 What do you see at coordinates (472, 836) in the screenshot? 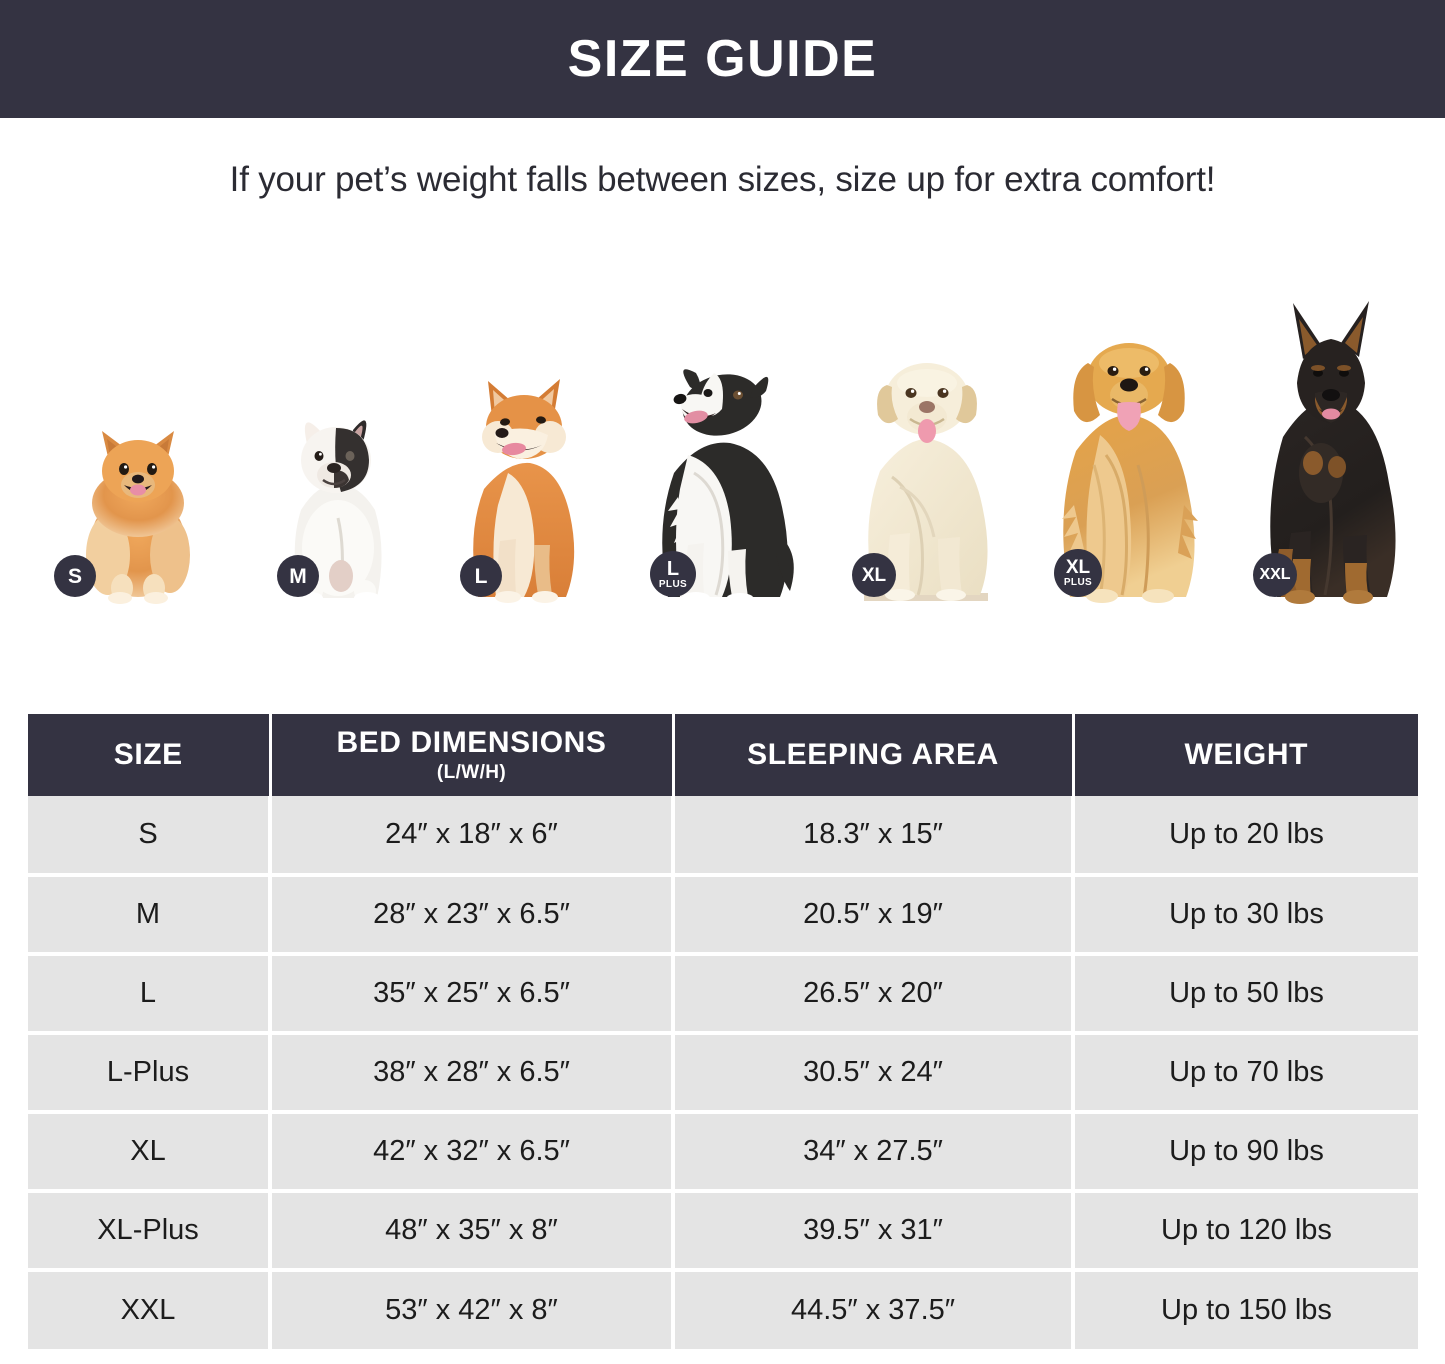
I see `cell-dimensions: 24″ x 18″ x 6″` at bounding box center [472, 836].